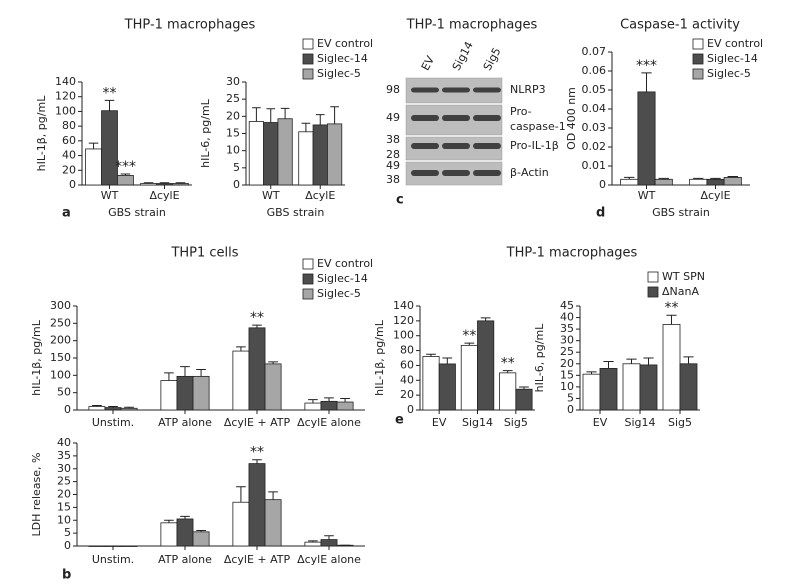 Image resolution: width=788 pixels, height=584 pixels. Describe the element at coordinates (600, 213) in the screenshot. I see `panel-letter: d` at that location.